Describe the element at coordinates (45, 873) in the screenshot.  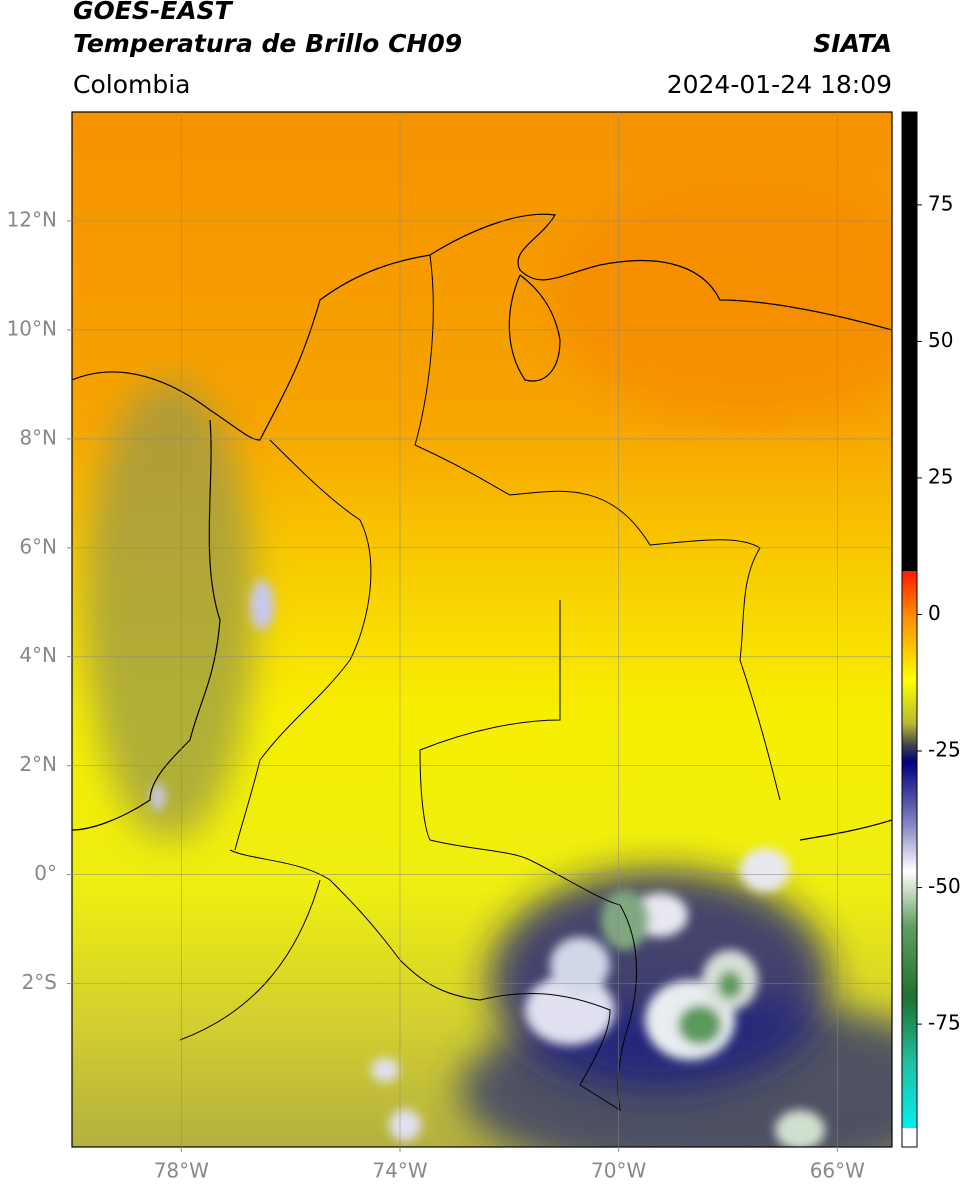
I see `y-tick-label: 0°` at that location.